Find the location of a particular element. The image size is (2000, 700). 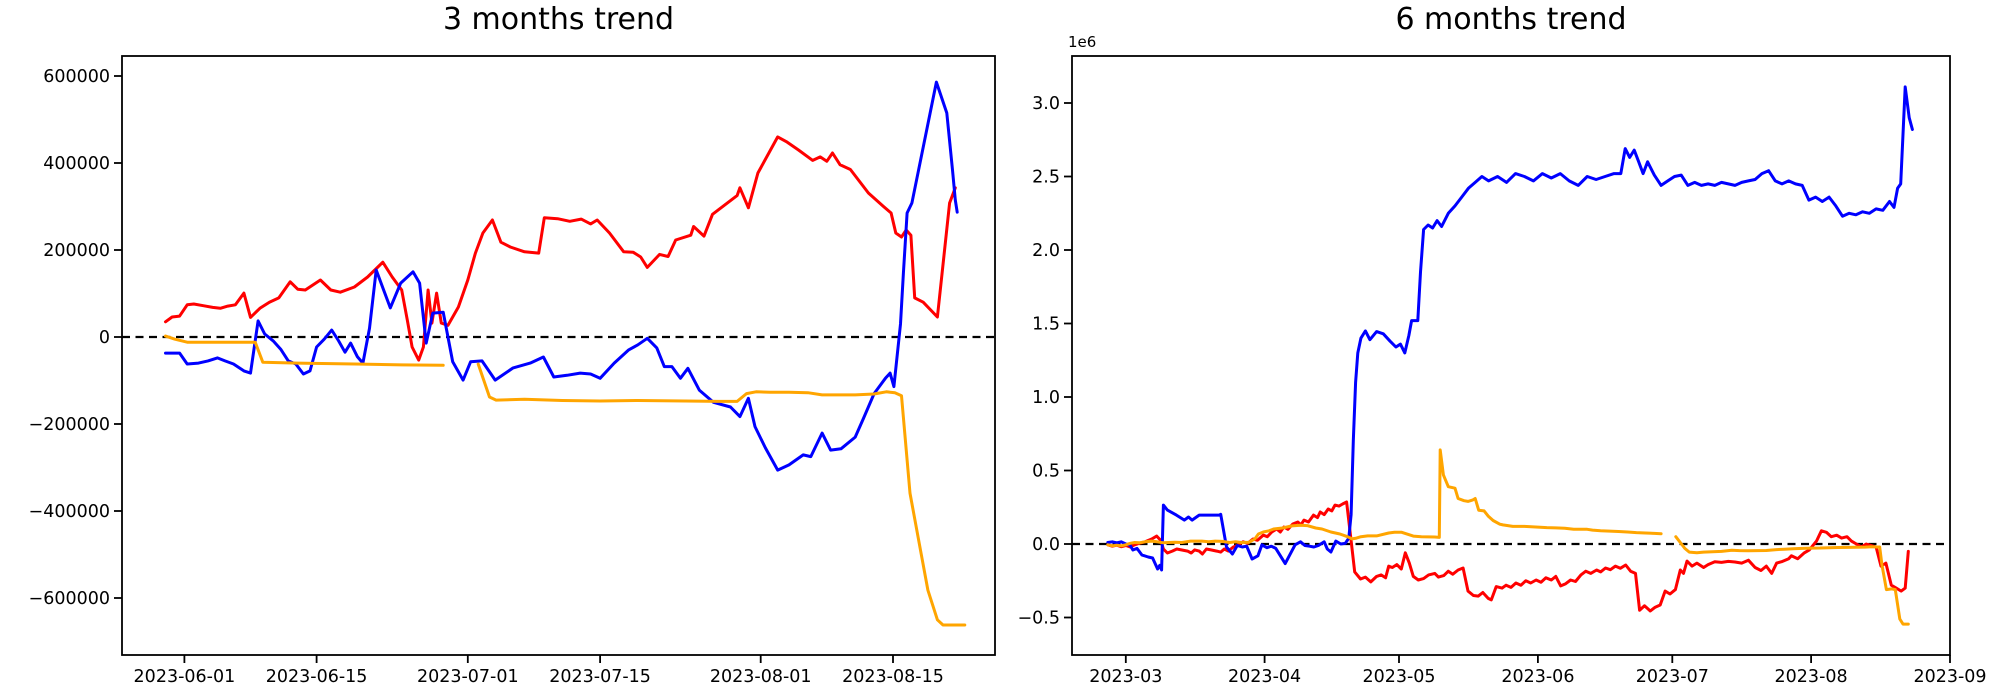

x-tick-label: 2023-06 is located at coordinates (1537, 677).